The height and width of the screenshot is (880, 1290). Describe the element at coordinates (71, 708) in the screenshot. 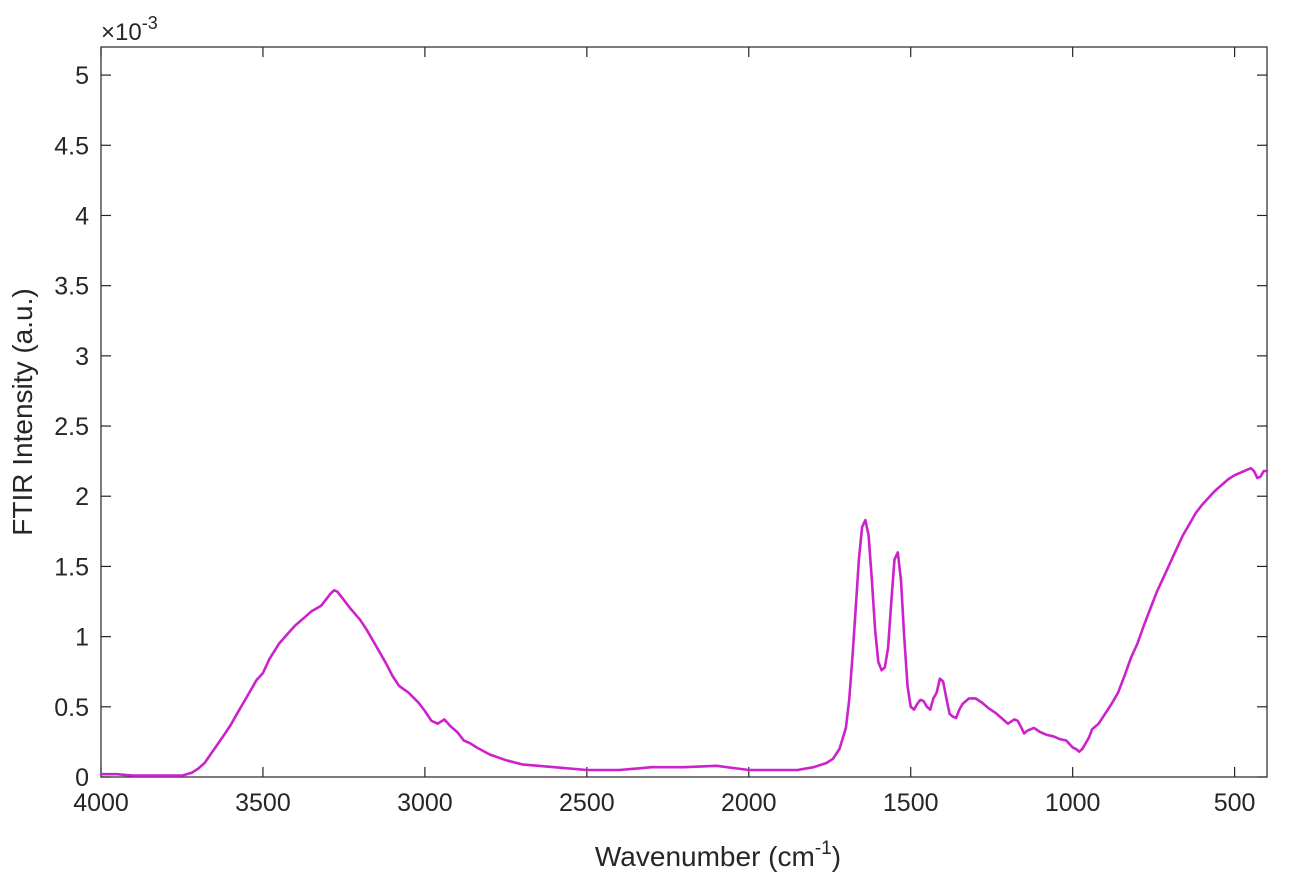

I see `y-tick-label: 0.5` at that location.